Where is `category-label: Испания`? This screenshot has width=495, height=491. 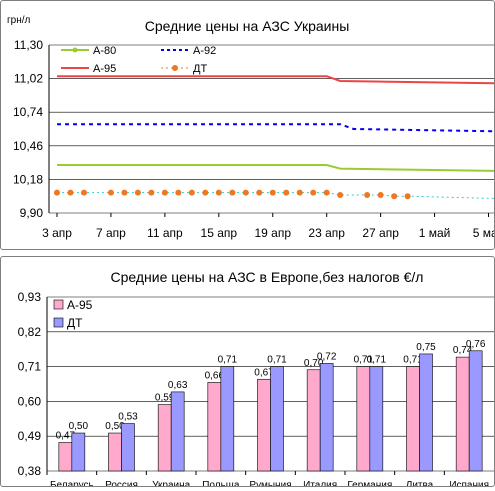 category-label: Испания is located at coordinates (469, 483).